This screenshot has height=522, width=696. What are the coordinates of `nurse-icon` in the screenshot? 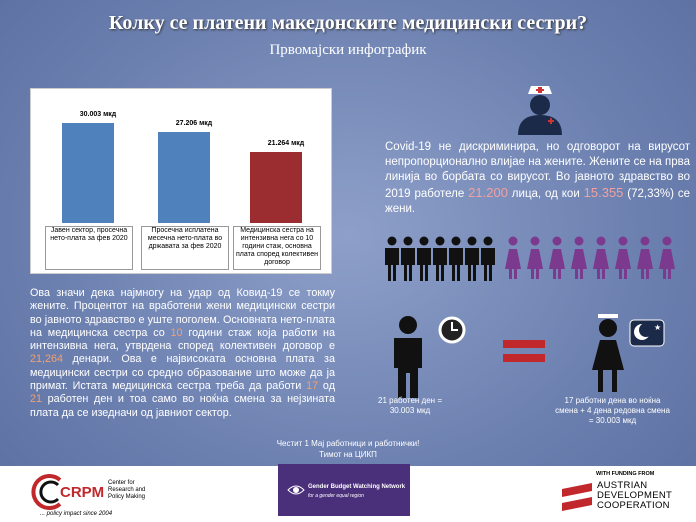 It's located at (540, 110).